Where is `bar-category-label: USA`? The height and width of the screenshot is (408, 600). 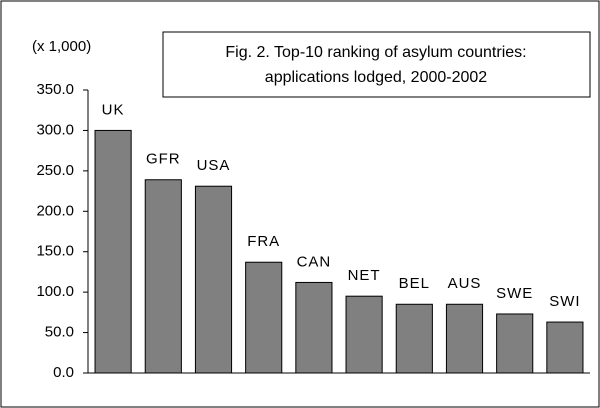
bar-category-label: USA is located at coordinates (214, 165).